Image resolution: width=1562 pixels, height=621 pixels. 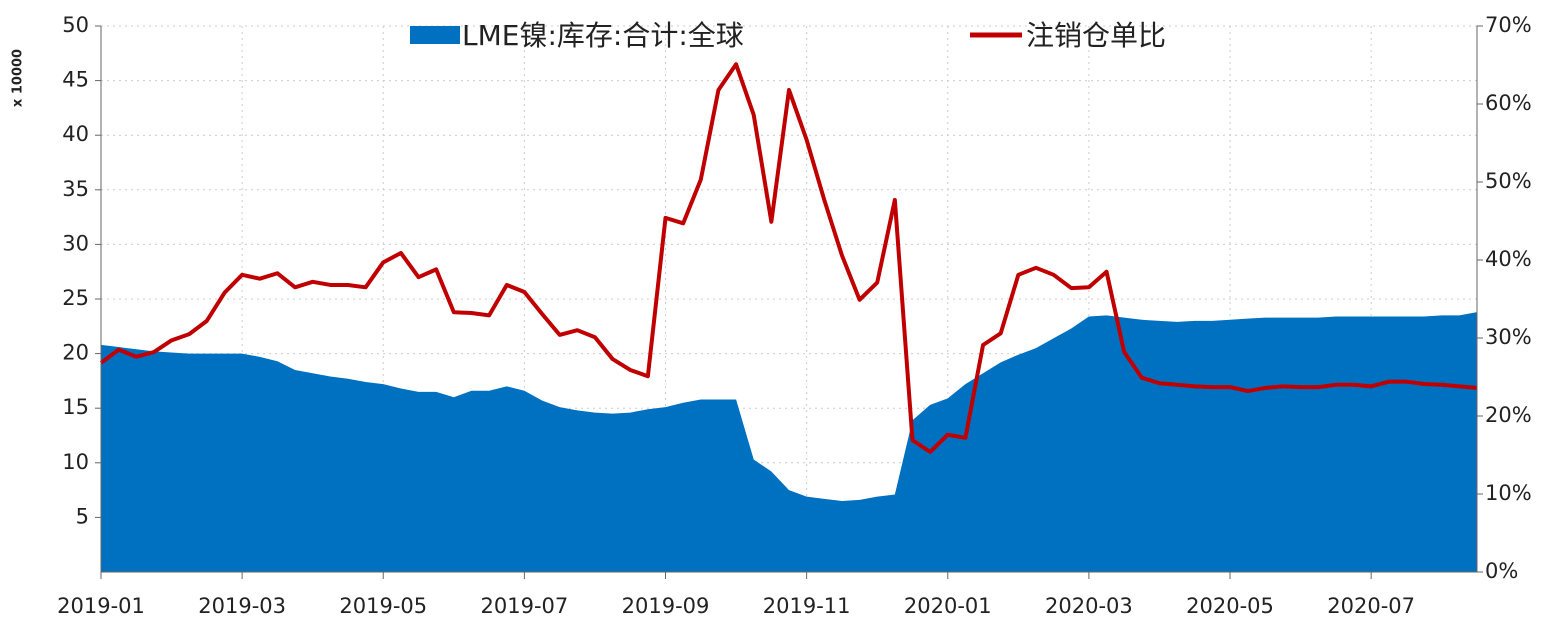 I want to click on y-tick-label: 20, so click(x=75, y=353).